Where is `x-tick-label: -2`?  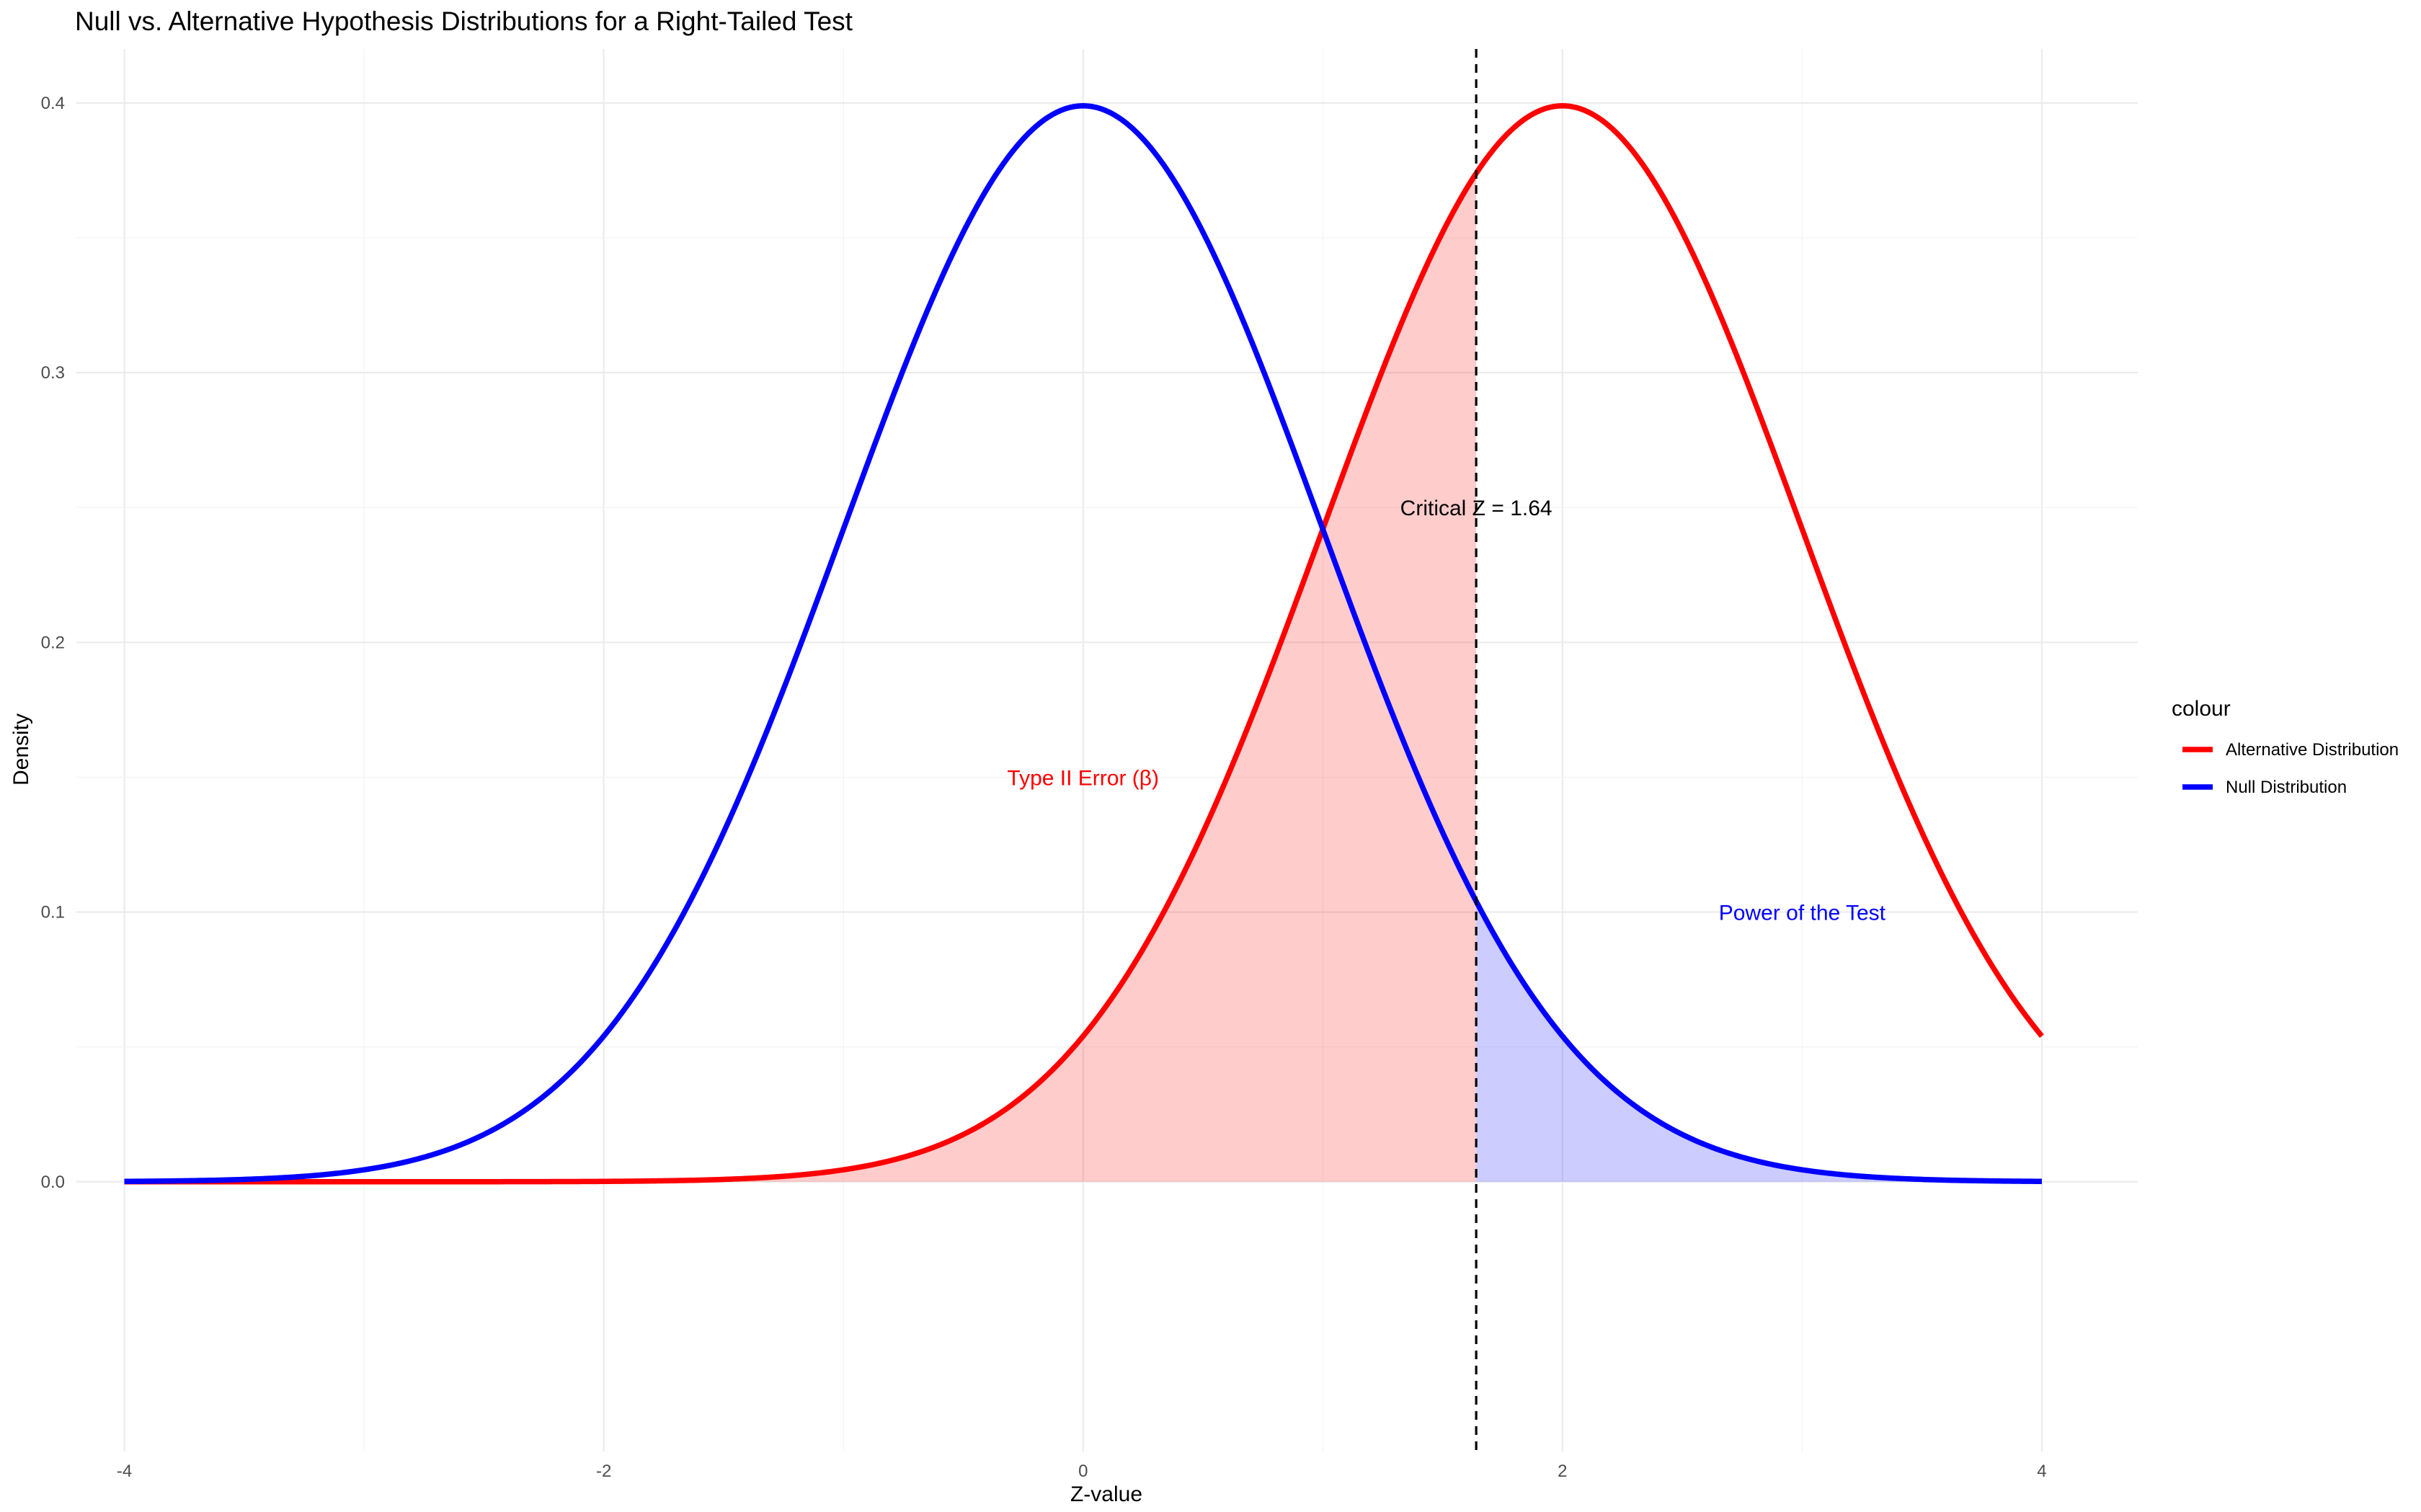
x-tick-label: -2 is located at coordinates (603, 1472).